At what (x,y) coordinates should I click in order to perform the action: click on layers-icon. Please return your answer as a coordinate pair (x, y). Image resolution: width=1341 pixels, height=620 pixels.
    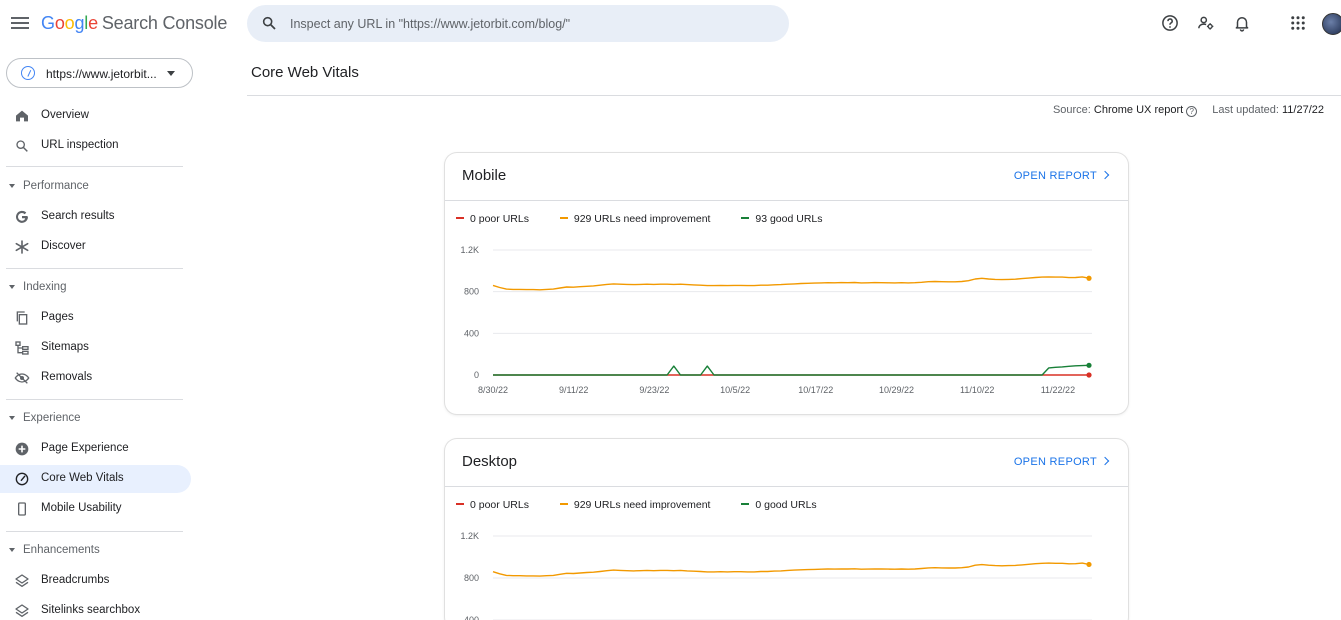
    Looking at the image, I should click on (22, 610).